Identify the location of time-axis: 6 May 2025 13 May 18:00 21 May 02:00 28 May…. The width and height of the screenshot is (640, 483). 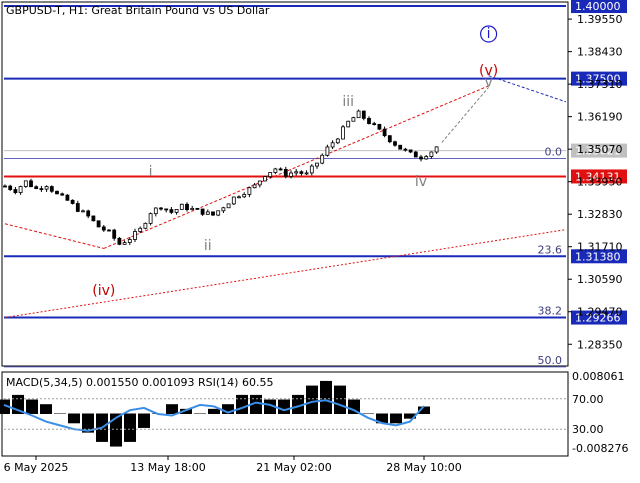
(233, 465).